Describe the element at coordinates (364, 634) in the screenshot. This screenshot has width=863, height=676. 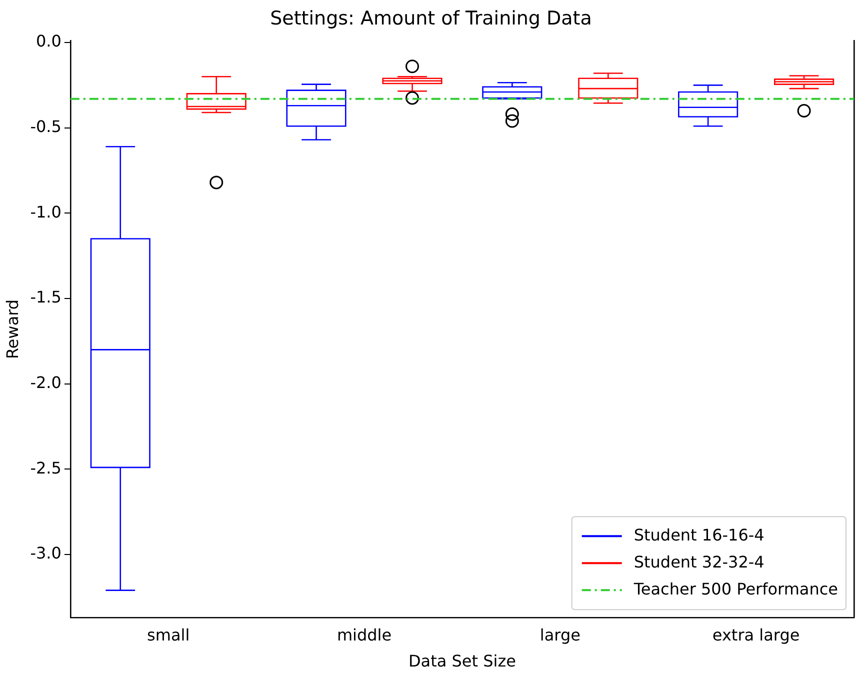
I see `x-tick-label: middle` at that location.